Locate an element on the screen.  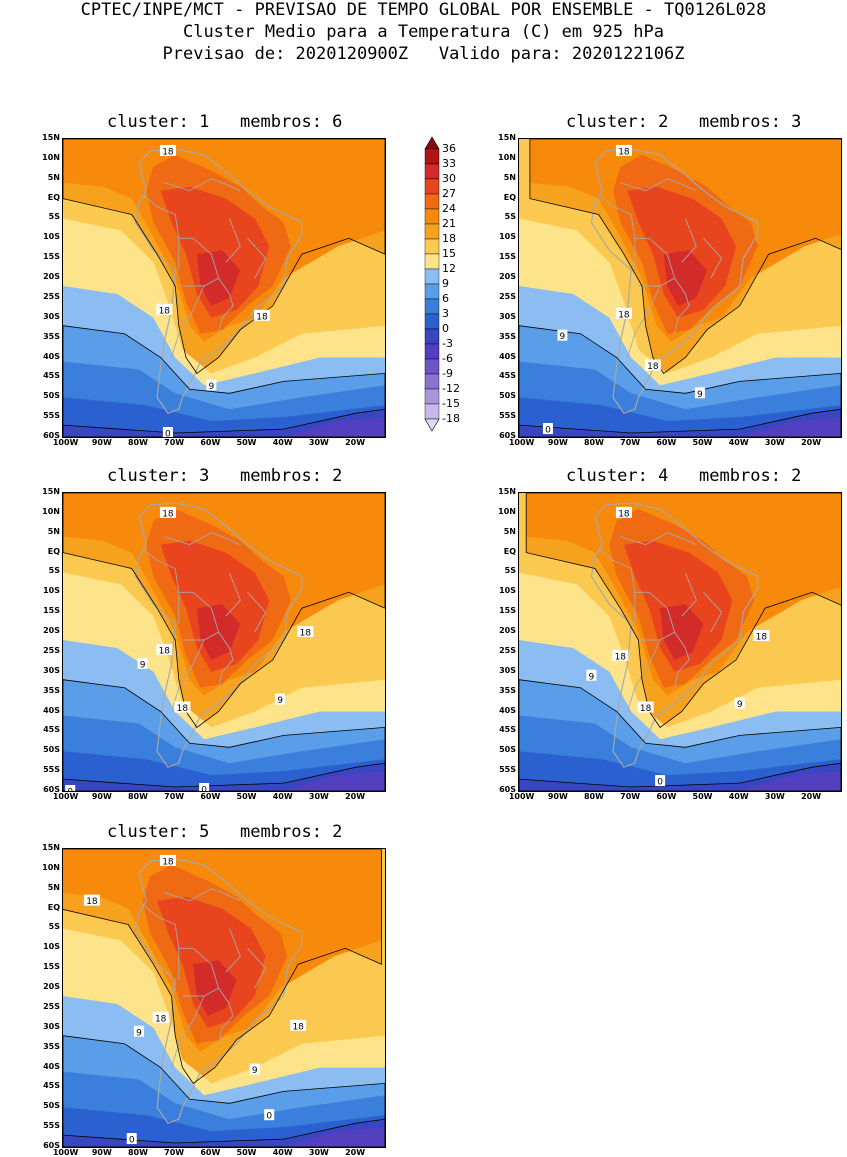
colorbar-label: -12 is located at coordinates (451, 388).